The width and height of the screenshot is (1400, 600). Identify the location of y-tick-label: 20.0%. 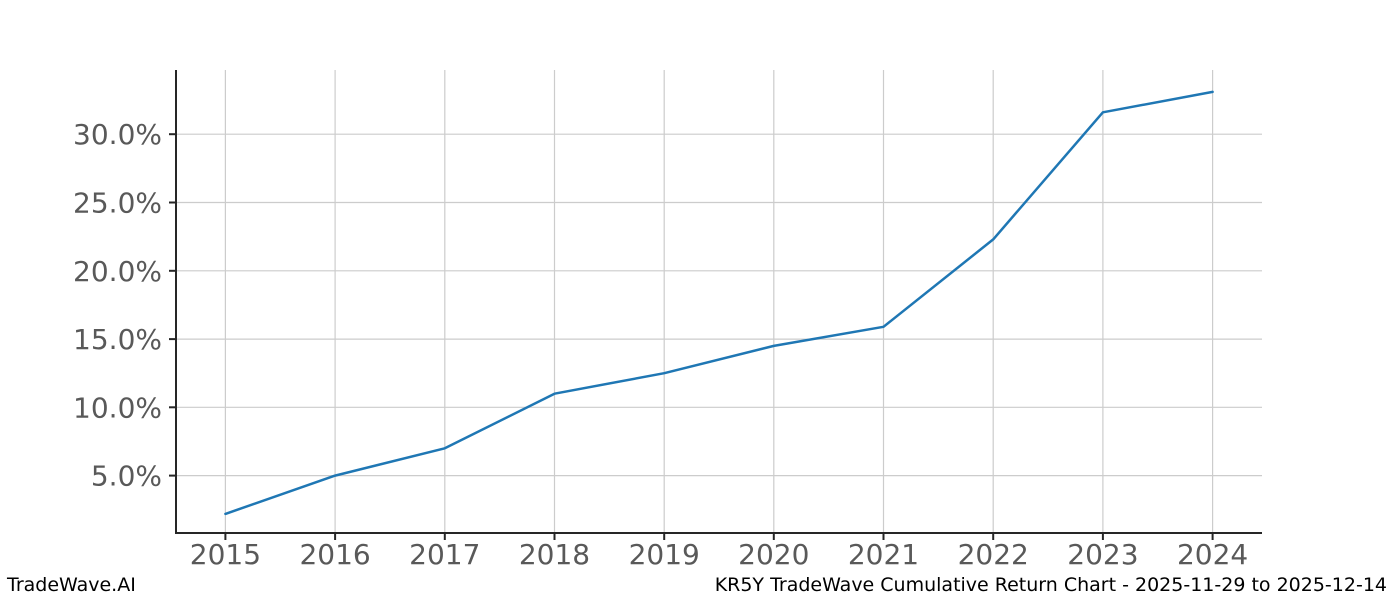
(117, 271).